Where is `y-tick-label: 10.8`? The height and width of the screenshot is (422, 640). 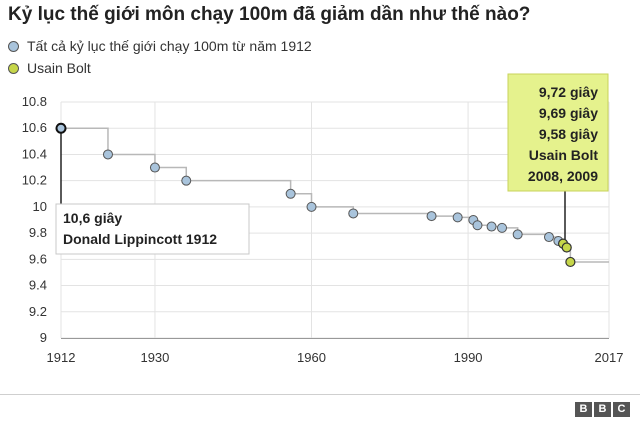
y-tick-label: 10.8 is located at coordinates (34, 101).